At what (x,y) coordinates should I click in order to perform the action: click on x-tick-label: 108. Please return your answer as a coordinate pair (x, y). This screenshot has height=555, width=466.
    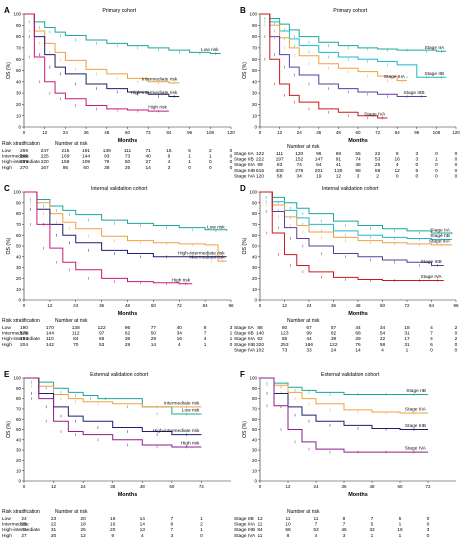
    Looking at the image, I should click on (437, 132).